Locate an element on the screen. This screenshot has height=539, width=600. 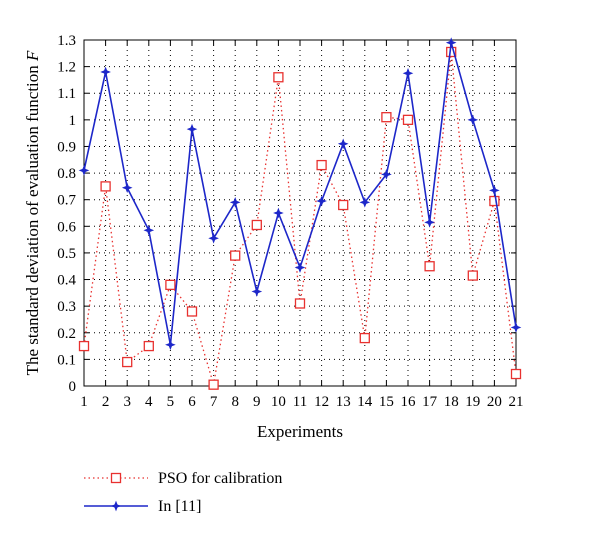
x-tick-label: 11 is located at coordinates (300, 402).